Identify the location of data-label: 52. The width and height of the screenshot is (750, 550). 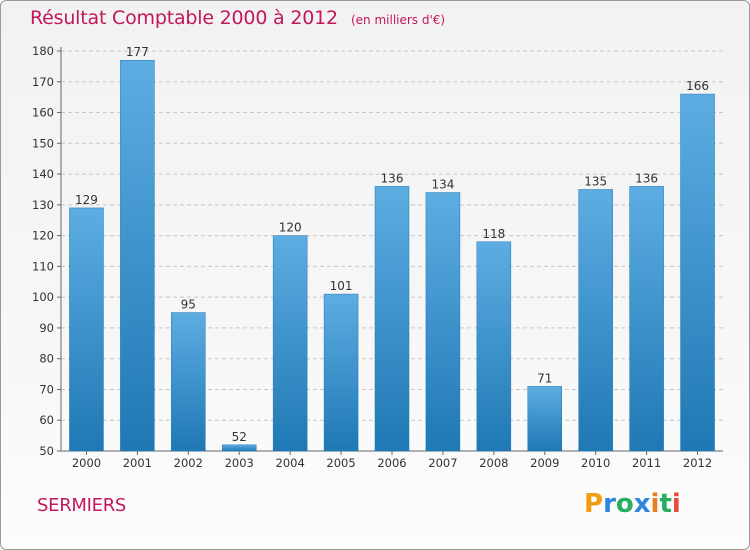
(239, 437).